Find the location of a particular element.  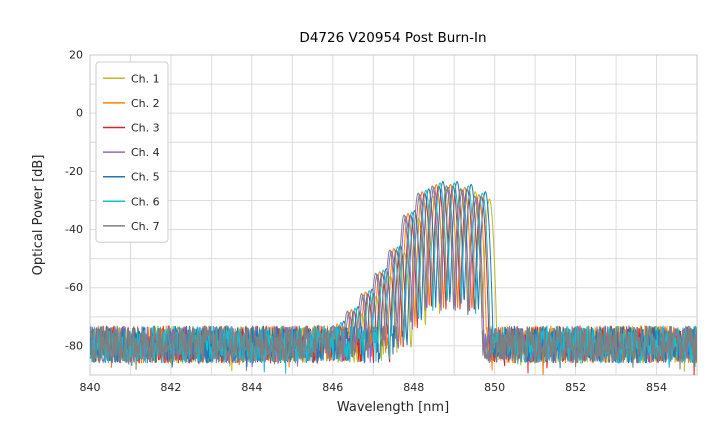

legend-label: Ch. 1 is located at coordinates (145, 78).